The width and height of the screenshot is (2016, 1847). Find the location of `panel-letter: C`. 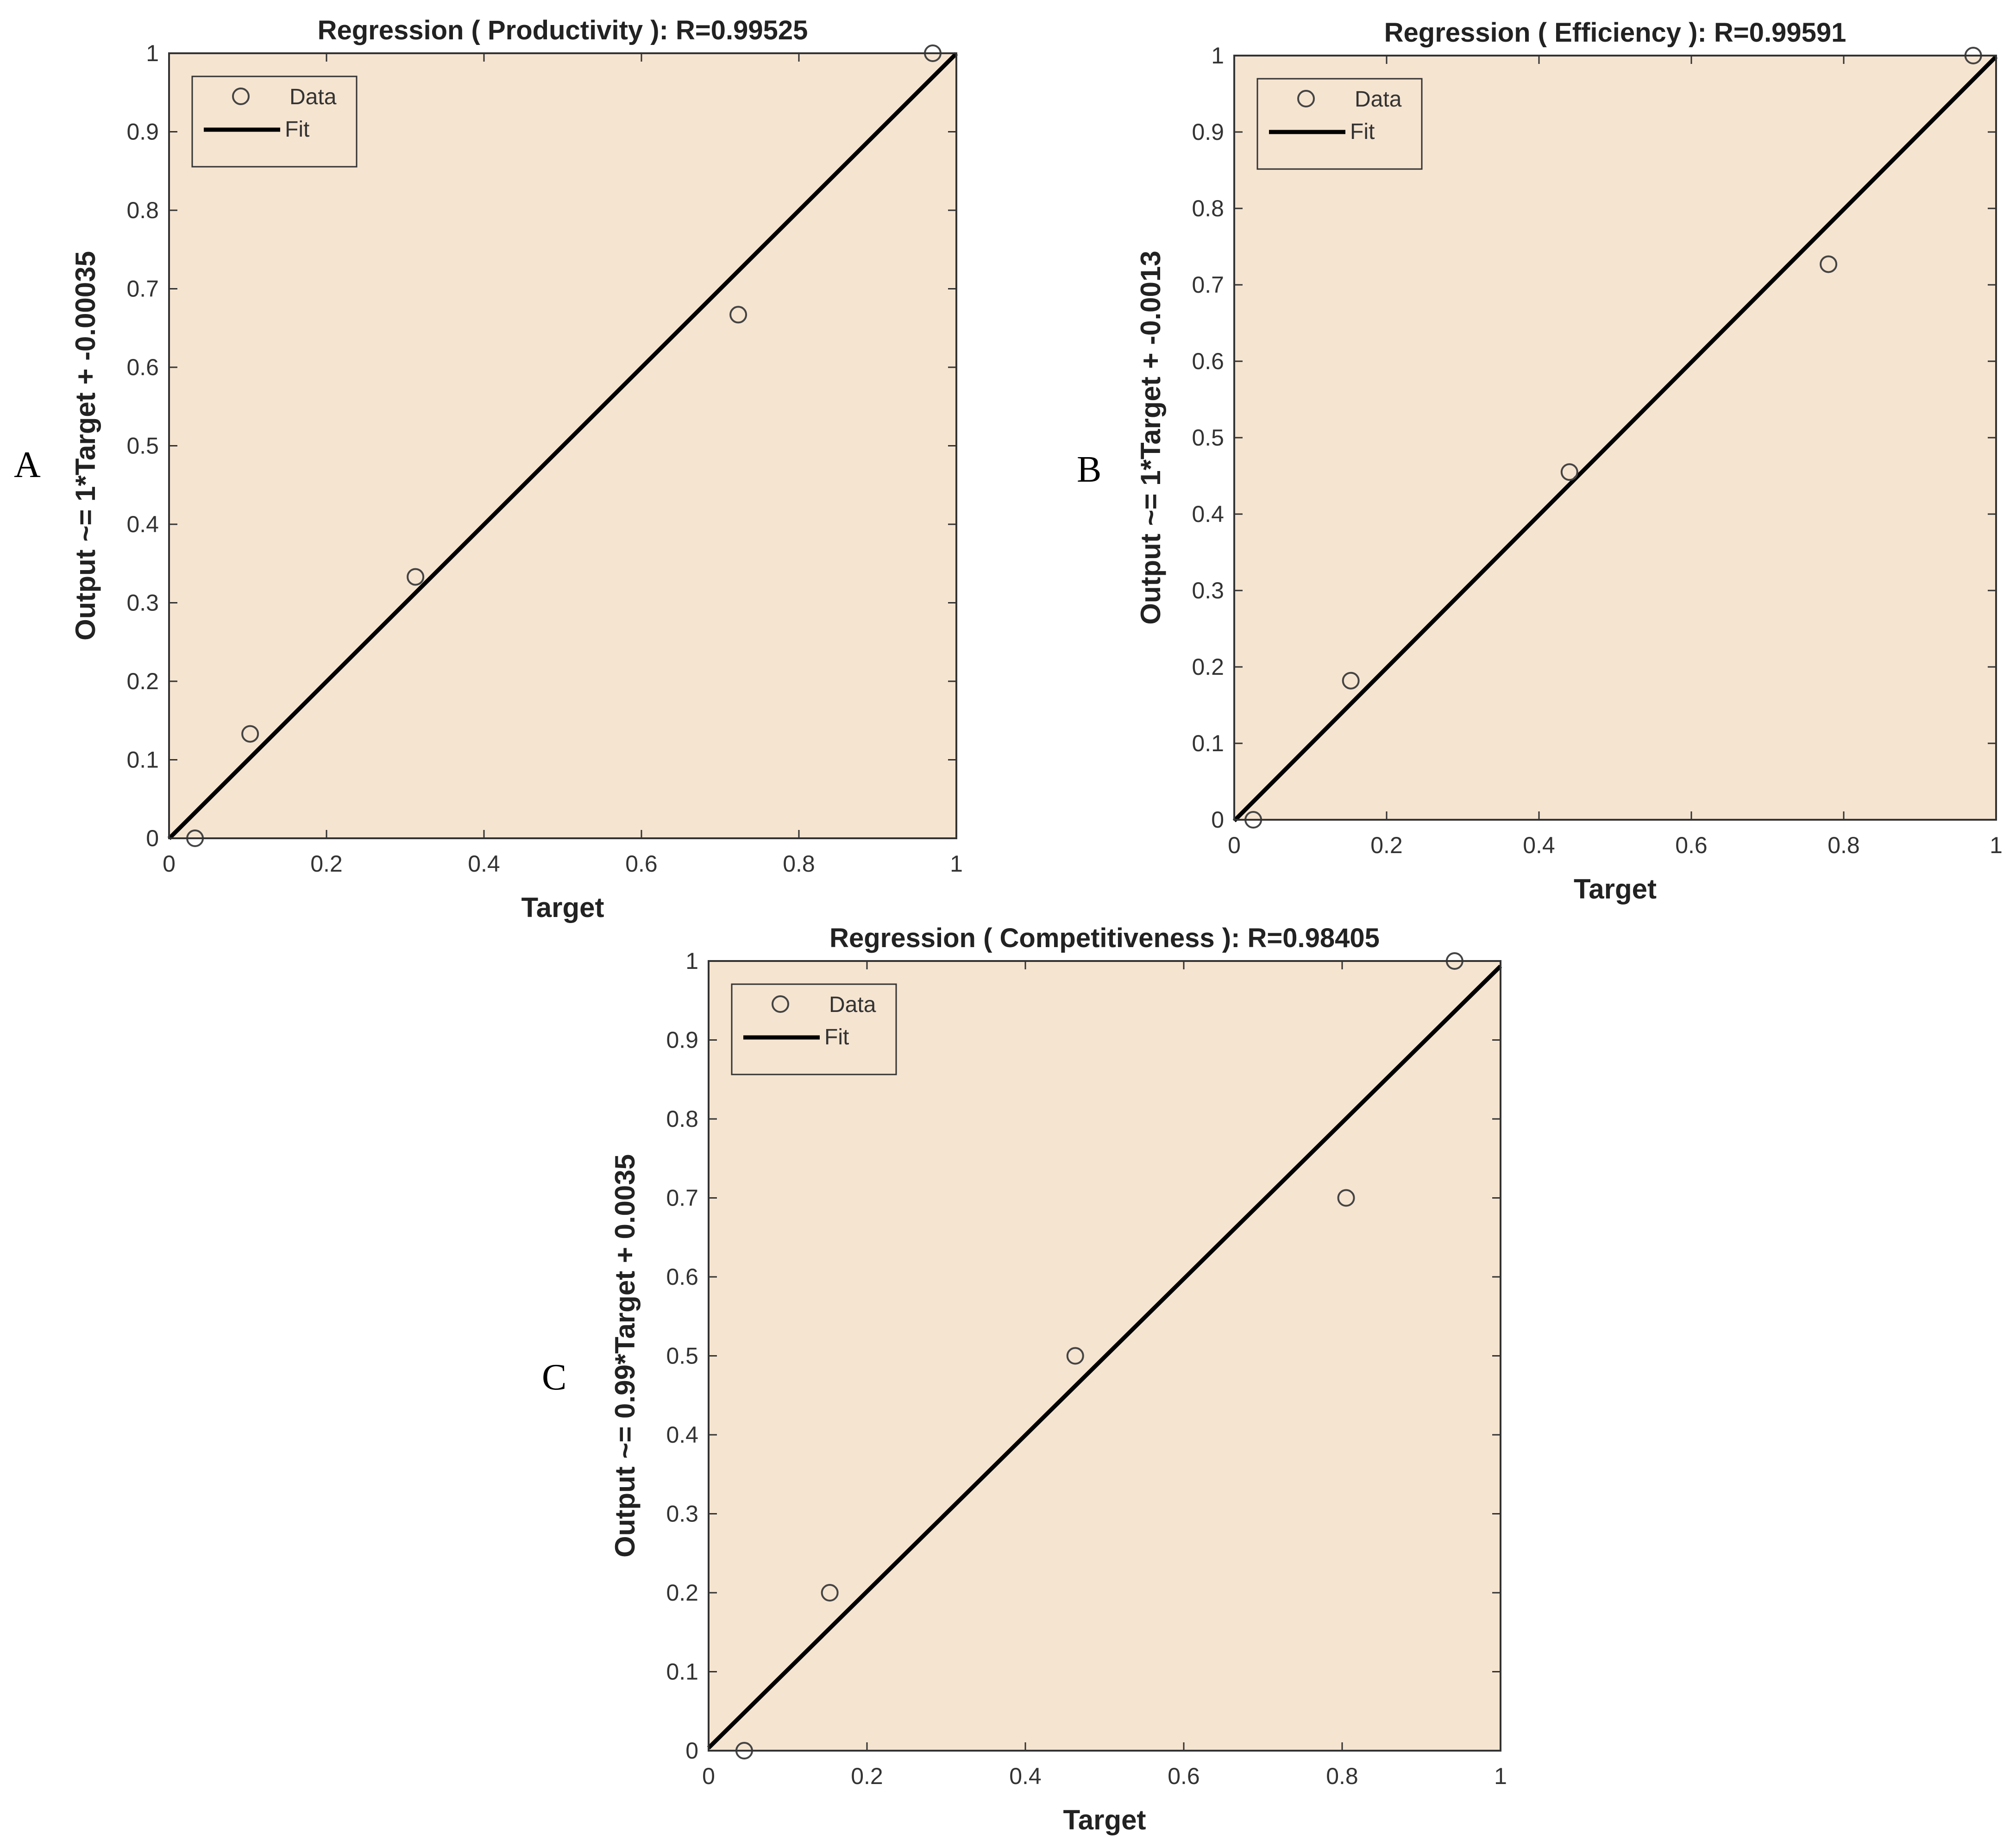

panel-letter: C is located at coordinates (554, 1377).